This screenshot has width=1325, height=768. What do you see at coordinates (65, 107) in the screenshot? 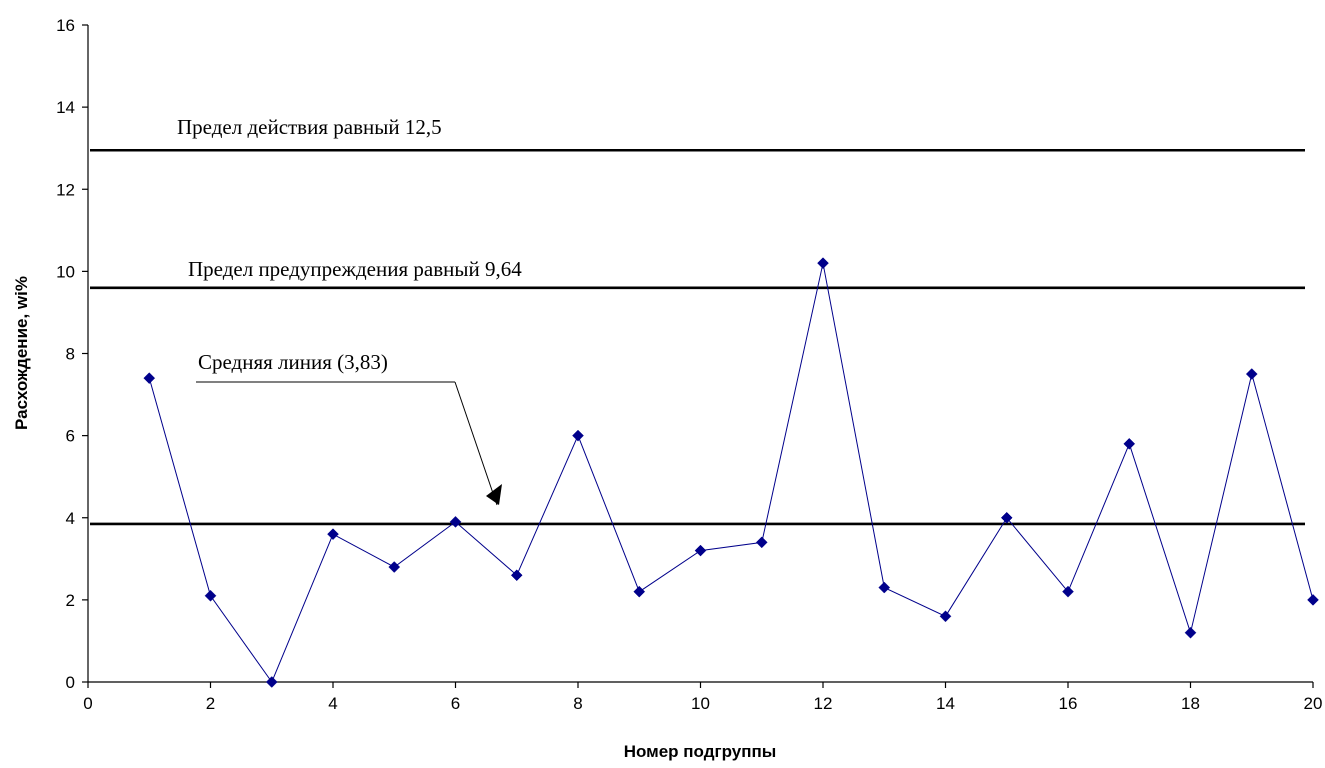
I see `y-tick-label: 14` at bounding box center [65, 107].